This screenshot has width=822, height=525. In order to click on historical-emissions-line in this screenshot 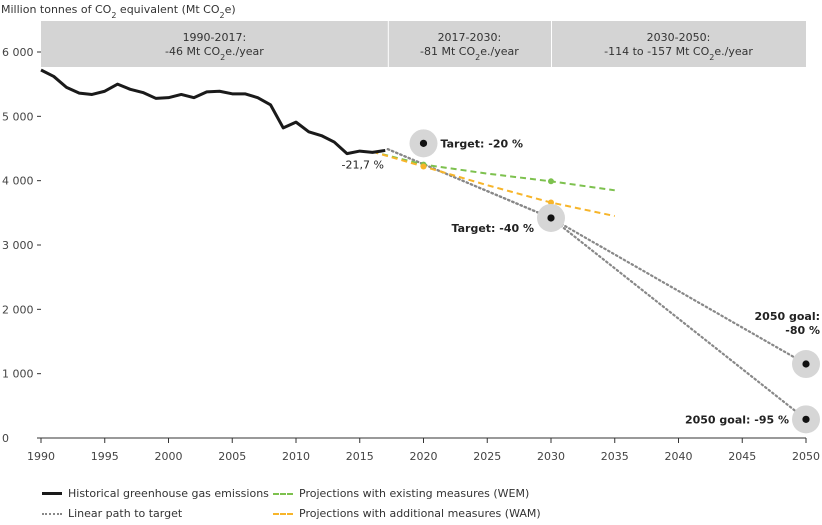, I will do `click(213, 112)`.